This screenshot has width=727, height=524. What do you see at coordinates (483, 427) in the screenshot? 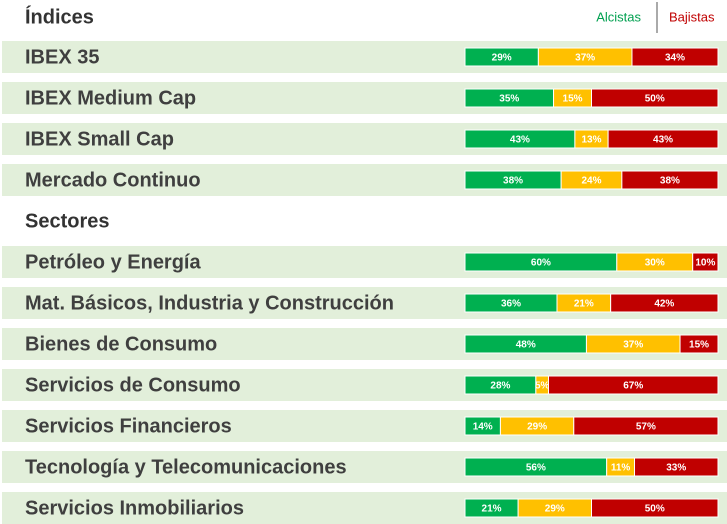
I see `value-label: 14%` at bounding box center [483, 427].